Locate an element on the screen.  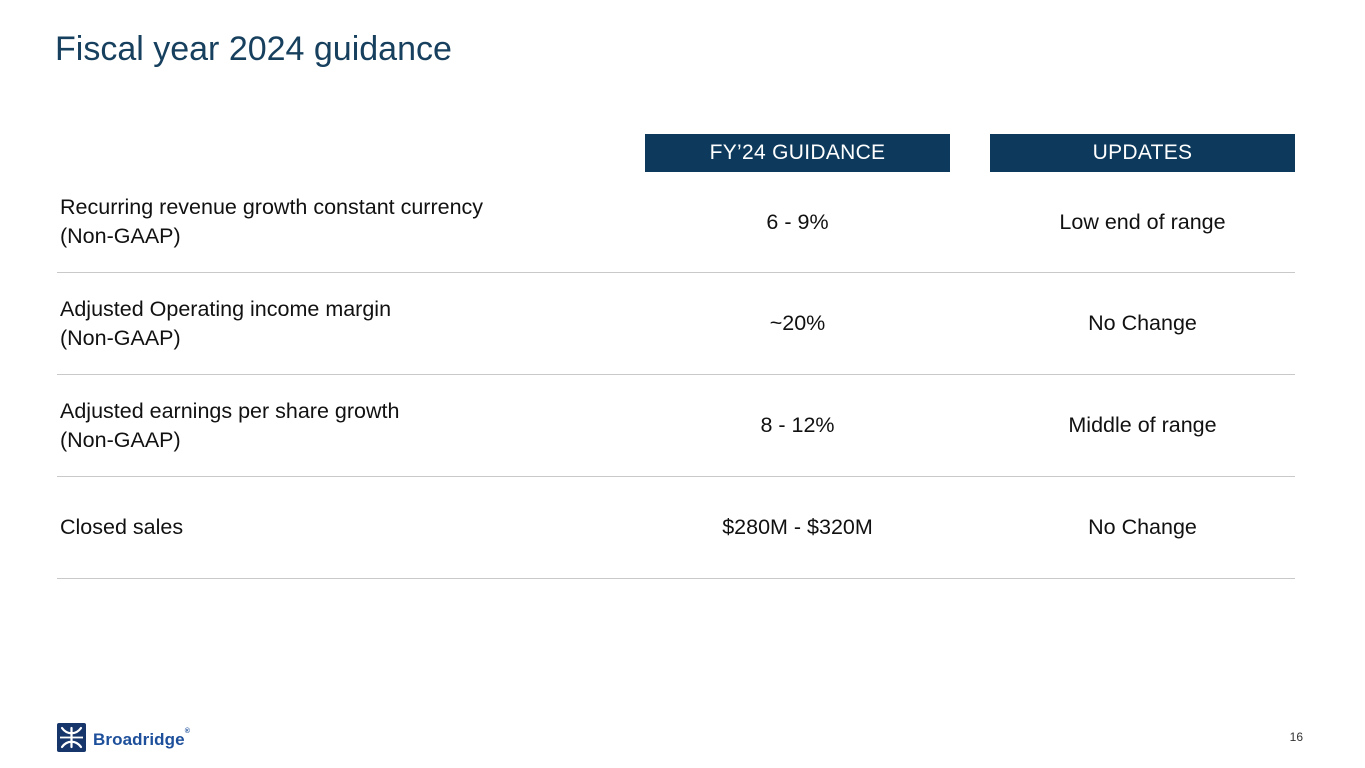
column-header-guidance: FY’24 GUIDANCE is located at coordinates (797, 153).